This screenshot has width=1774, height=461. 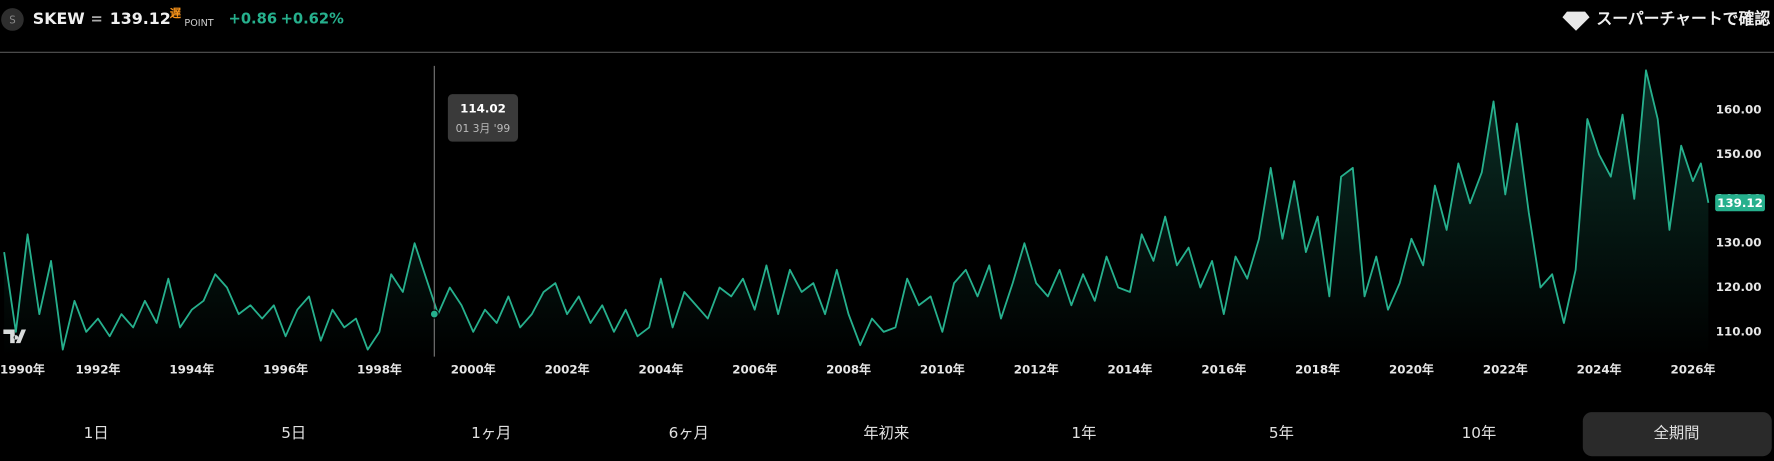 I want to click on range-button: 全期間, so click(x=1677, y=433).